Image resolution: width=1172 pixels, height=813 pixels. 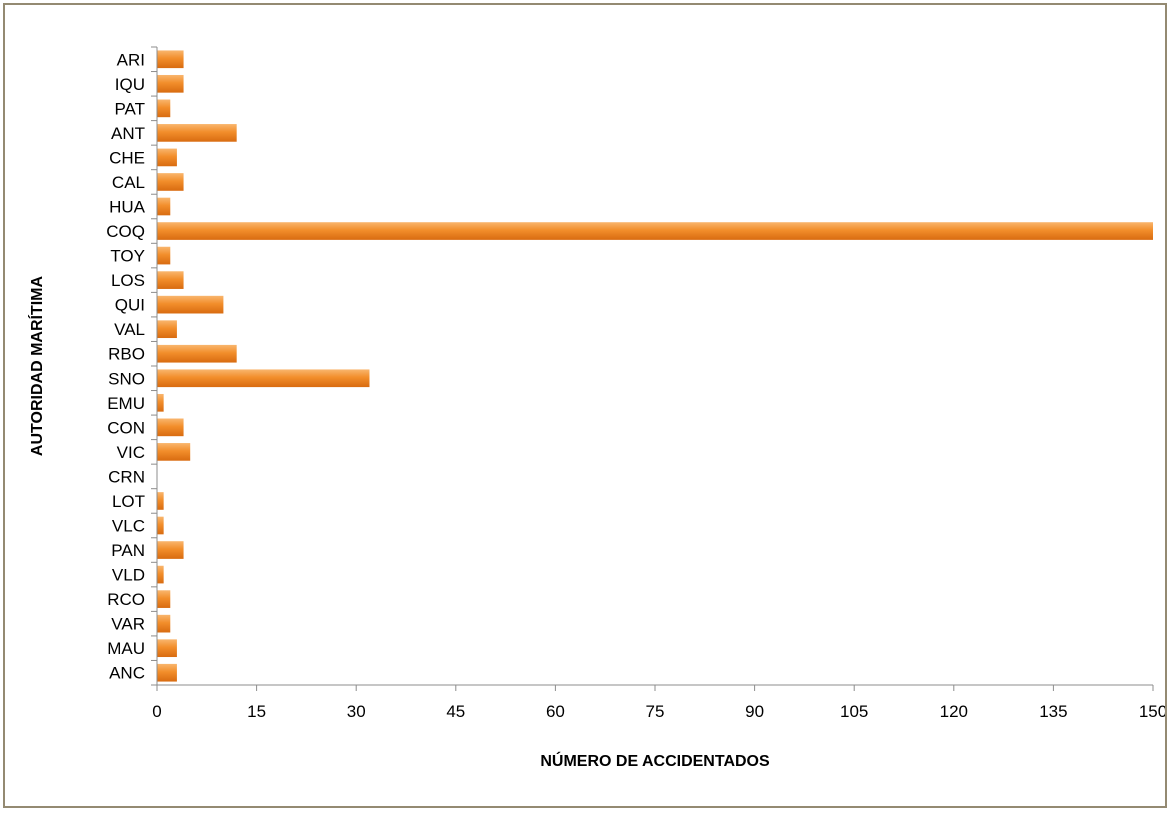 What do you see at coordinates (854, 711) in the screenshot?
I see `x-tick-label-105: 105` at bounding box center [854, 711].